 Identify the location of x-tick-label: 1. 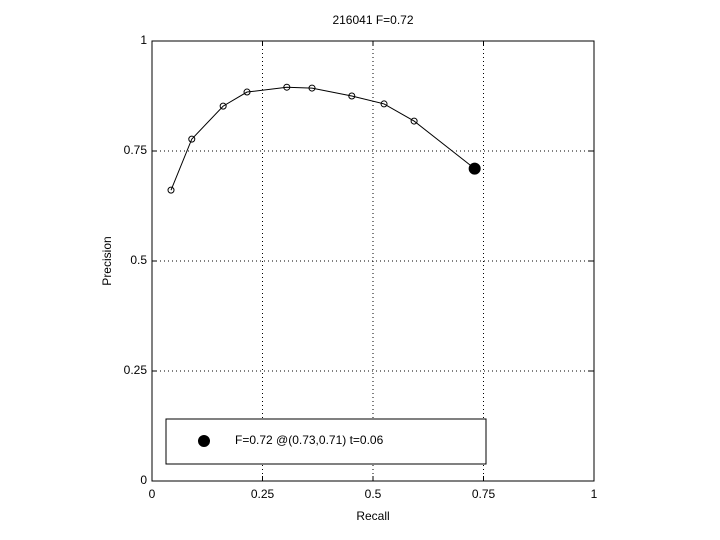
(594, 494).